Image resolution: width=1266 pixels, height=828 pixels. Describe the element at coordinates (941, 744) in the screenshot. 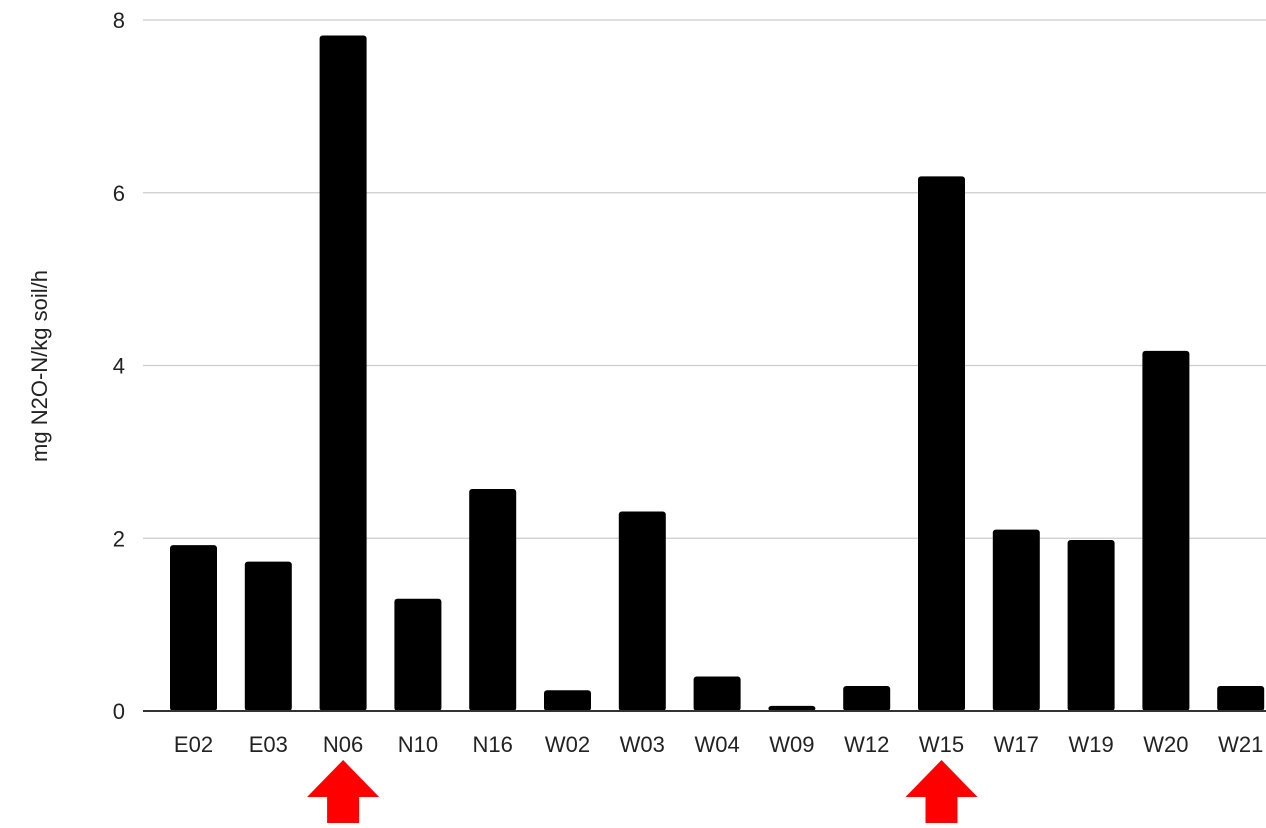

I see `x-tick-label: W15` at that location.